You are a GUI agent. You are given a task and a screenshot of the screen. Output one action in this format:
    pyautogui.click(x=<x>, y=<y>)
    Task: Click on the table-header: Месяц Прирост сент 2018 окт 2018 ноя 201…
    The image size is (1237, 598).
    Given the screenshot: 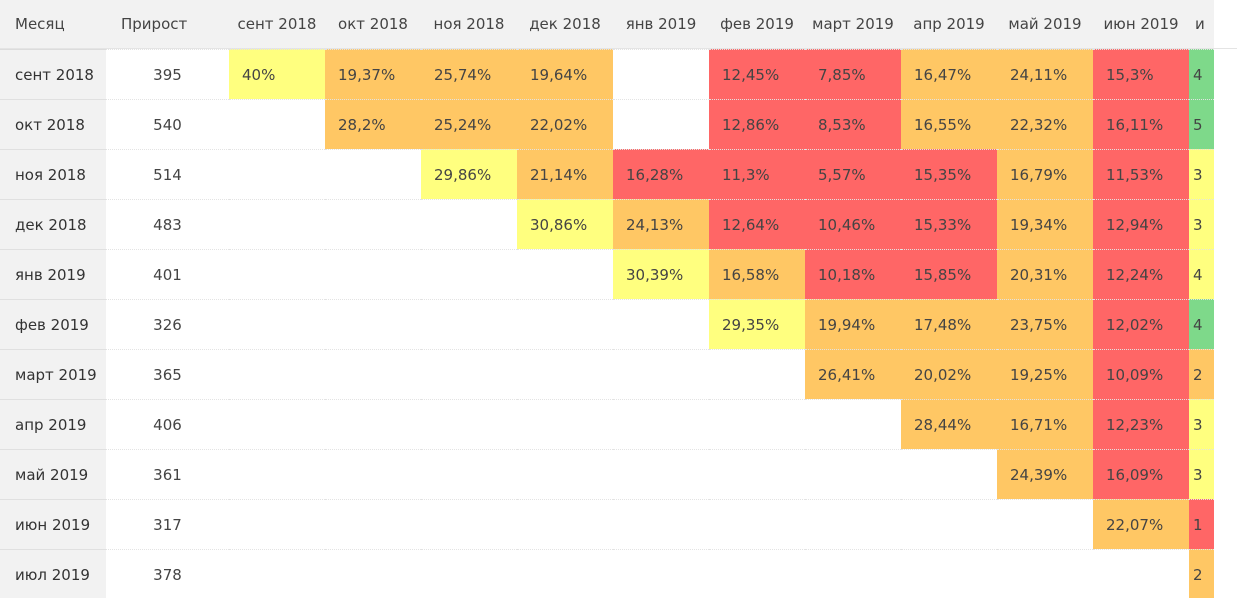 What is the action you would take?
    pyautogui.click(x=618, y=24)
    